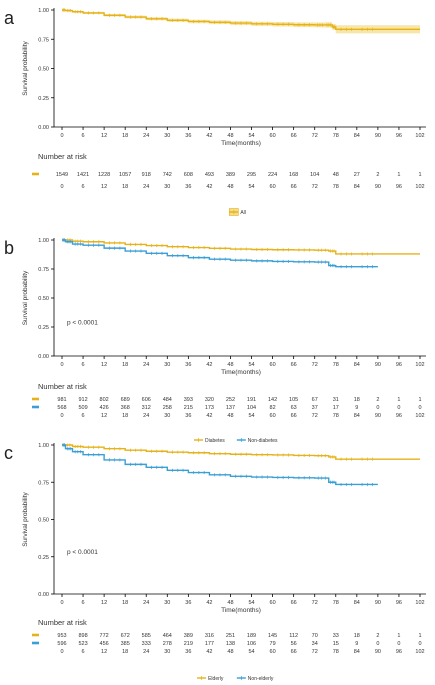  What do you see at coordinates (216, 679) in the screenshot?
I see `legend-label: Elderly` at bounding box center [216, 679].